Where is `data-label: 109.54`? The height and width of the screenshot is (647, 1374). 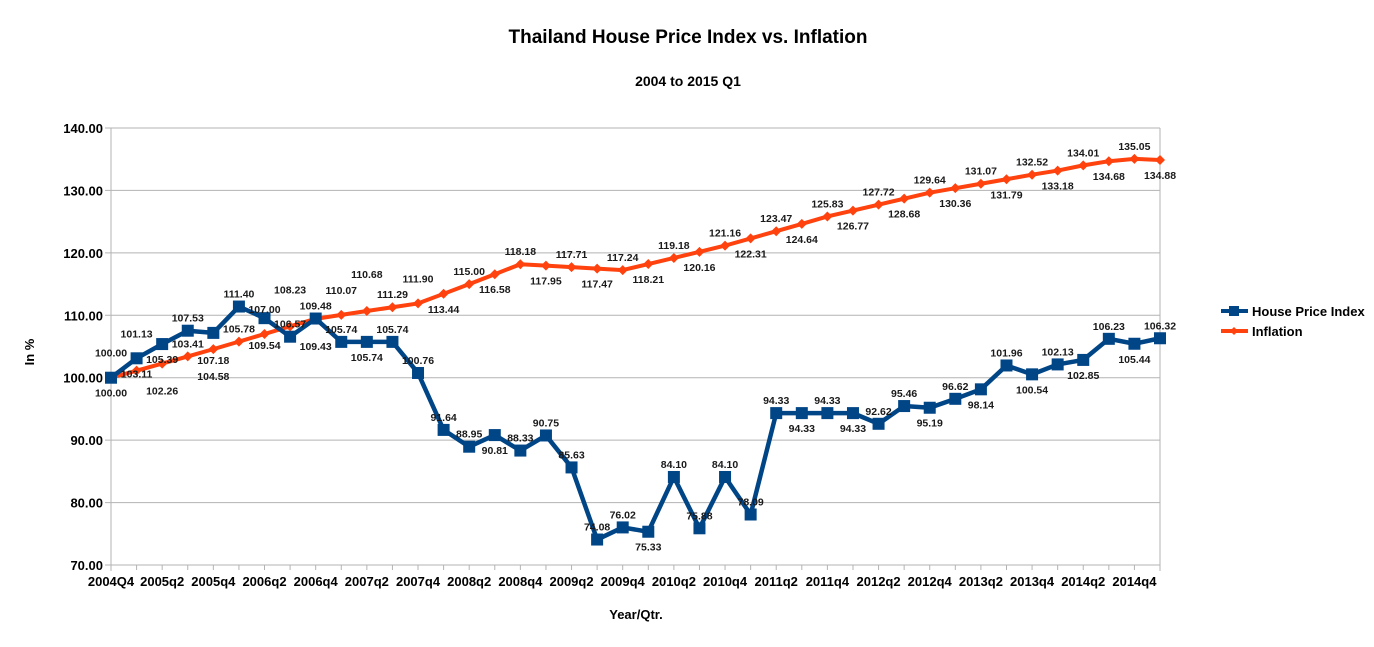 data-label: 109.54 is located at coordinates (264, 346).